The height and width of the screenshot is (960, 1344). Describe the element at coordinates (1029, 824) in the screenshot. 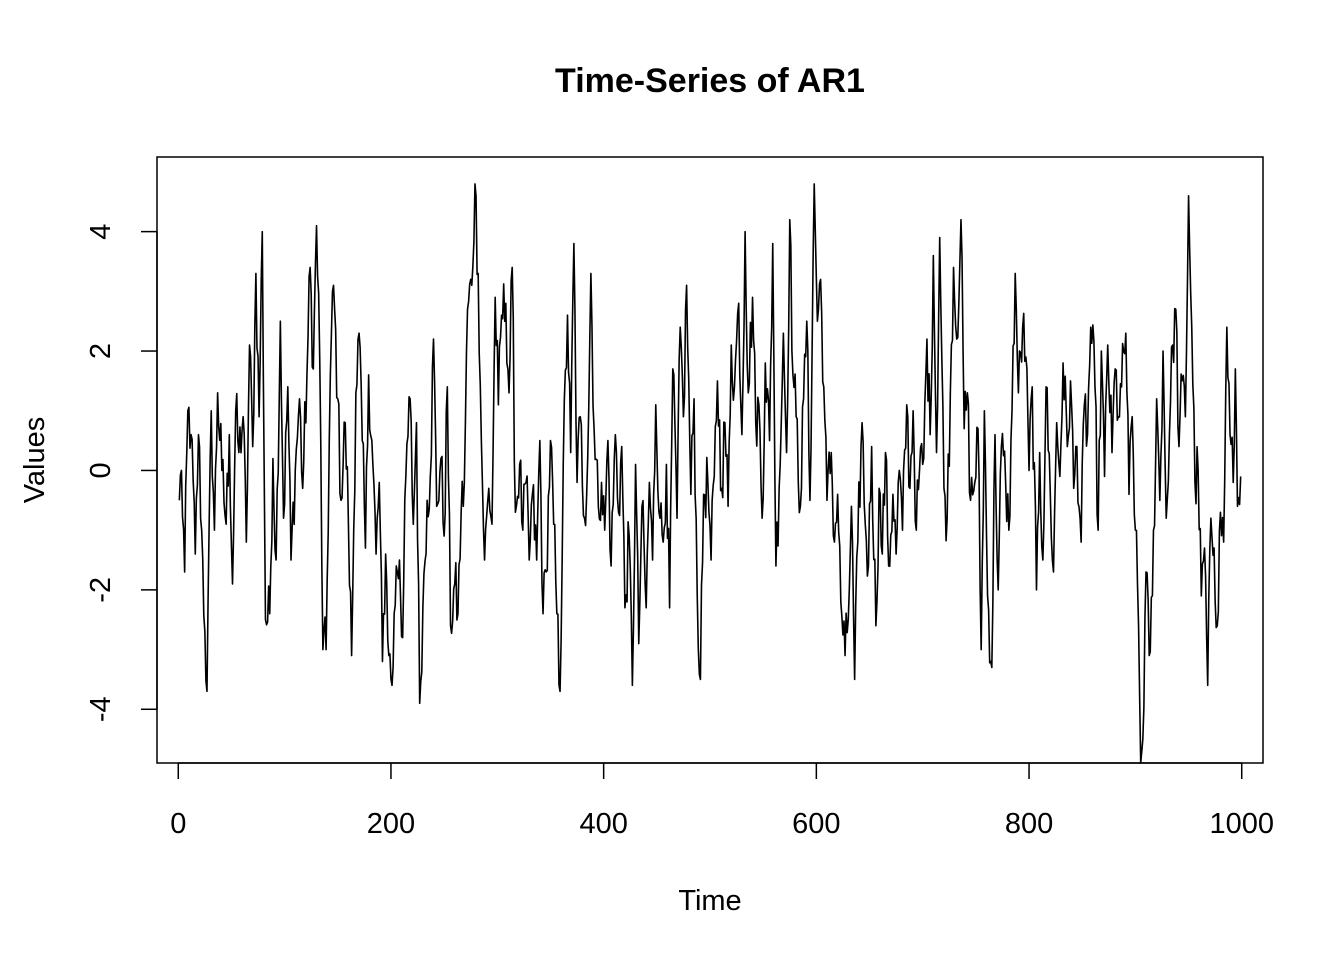

I see `x-tick-label: 800` at that location.